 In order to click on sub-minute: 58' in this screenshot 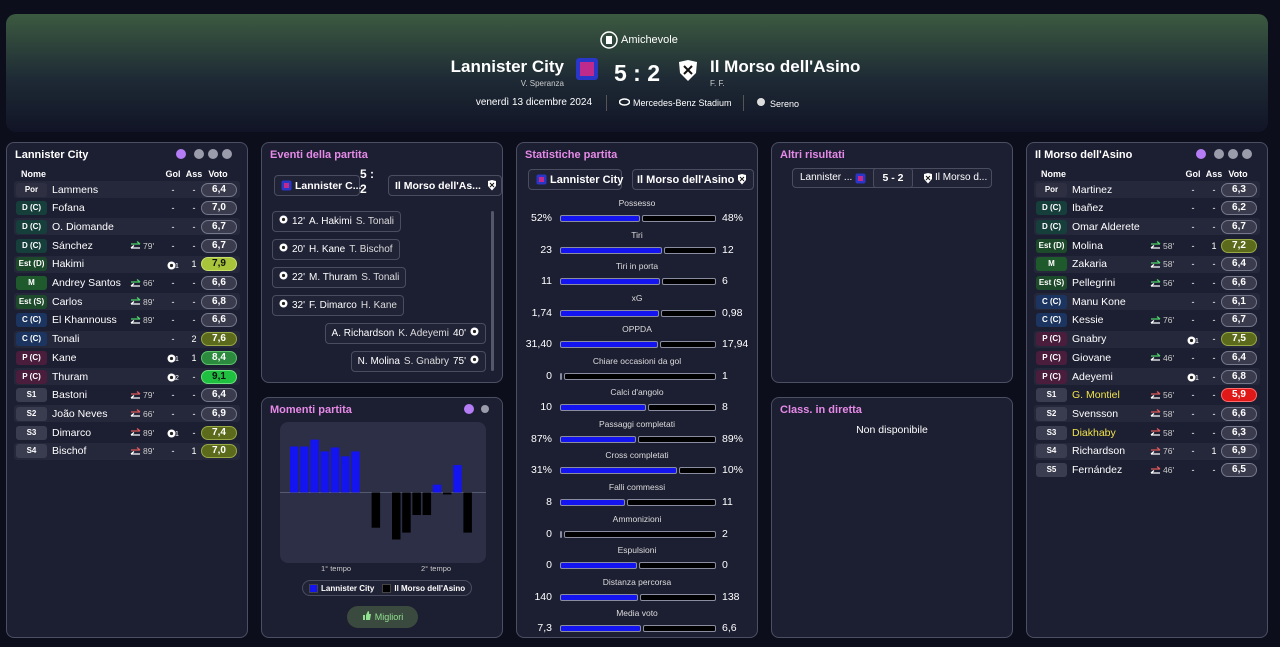, I will do `click(1169, 432)`.